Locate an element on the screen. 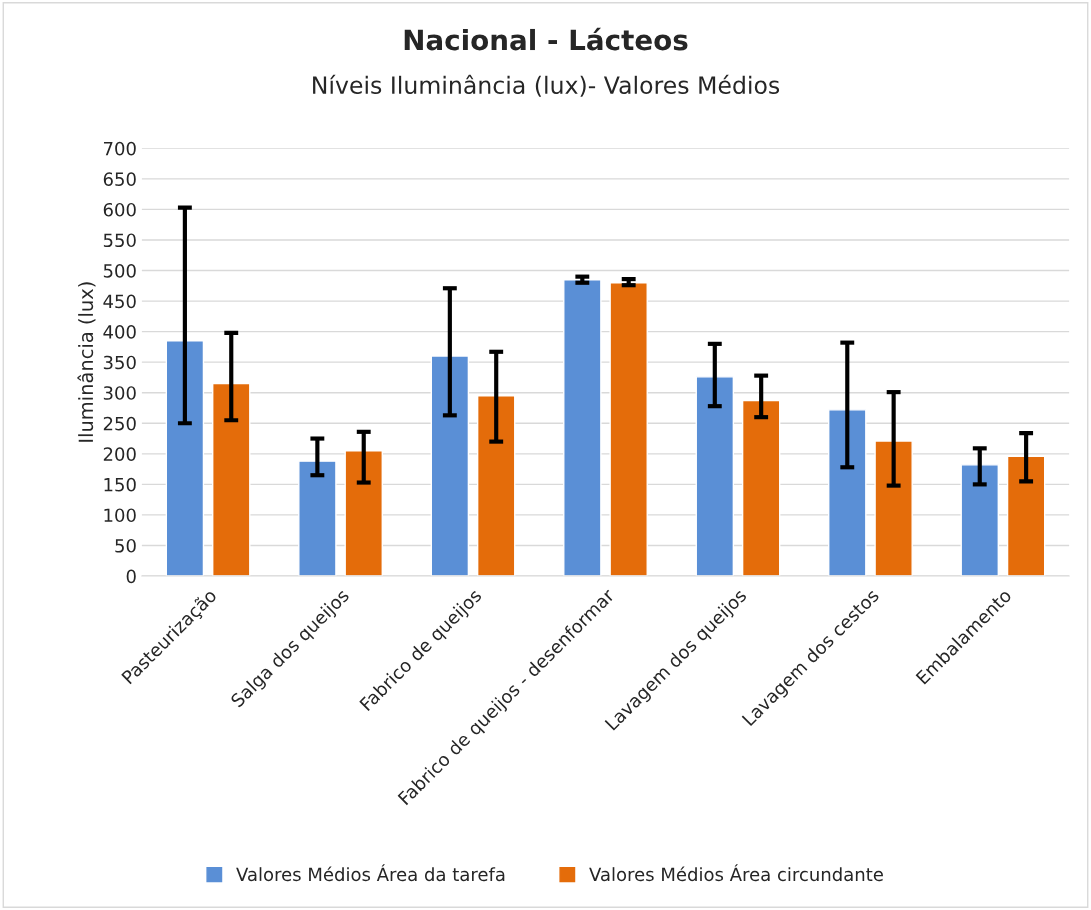 The image size is (1091, 910). legend-label: Valores Médios Área da tarefa is located at coordinates (370, 873).